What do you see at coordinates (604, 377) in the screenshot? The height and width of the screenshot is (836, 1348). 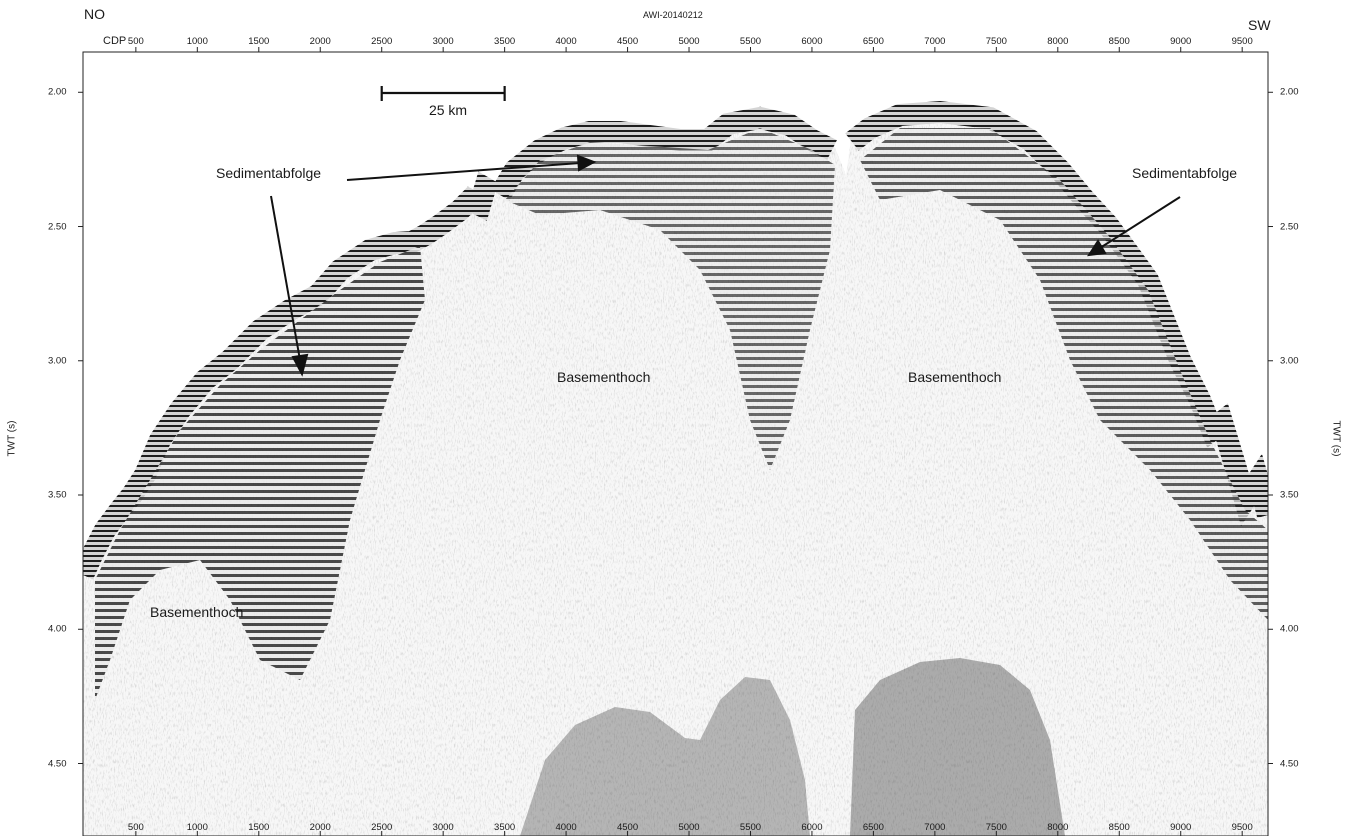 I see `annotation-basement-center: Basementhoch` at bounding box center [604, 377].